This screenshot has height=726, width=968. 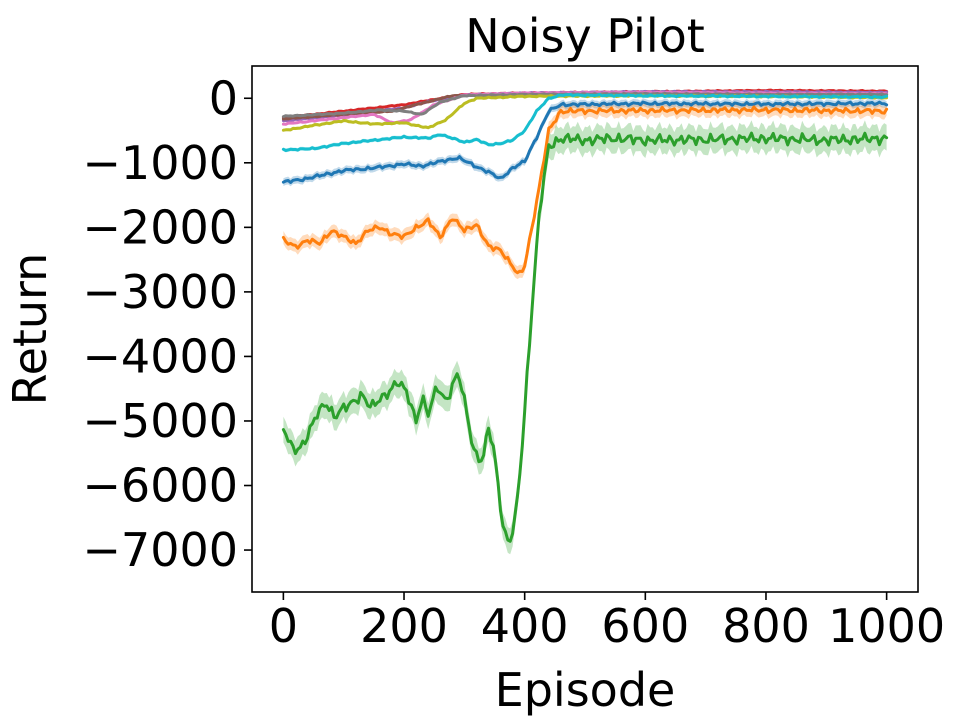 What do you see at coordinates (167, 324) in the screenshot?
I see `y-axis: 0 −1000 −2000 −3000 −4000 −5000 −6000 −7000` at bounding box center [167, 324].